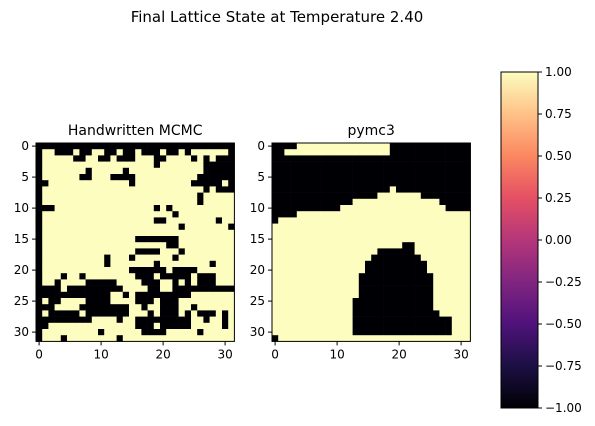 This screenshot has height=426, width=595. Describe the element at coordinates (560, 240) in the screenshot. I see `colorbar-ticks: 1.000.750.500.250.00−0.25−0.50−0.75−1.00` at that location.